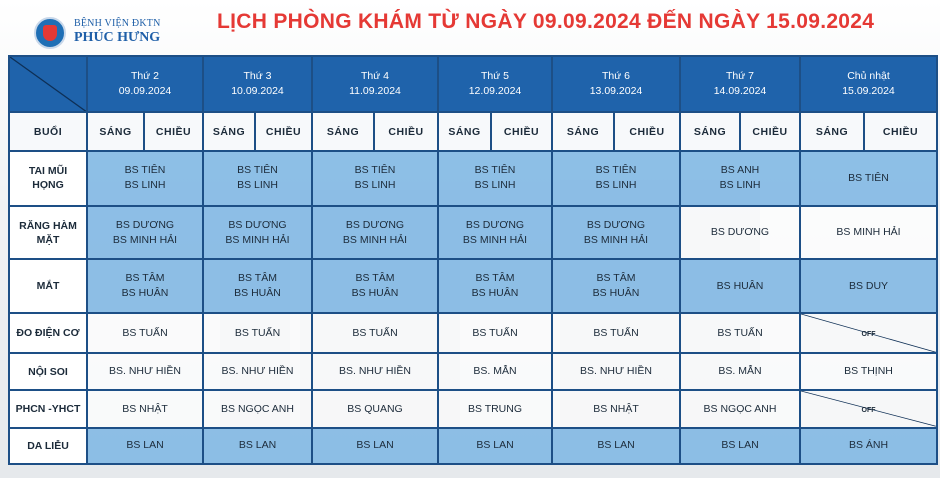  Describe the element at coordinates (257, 91) in the screenshot. I see `day-date: 10.09.2024` at that location.